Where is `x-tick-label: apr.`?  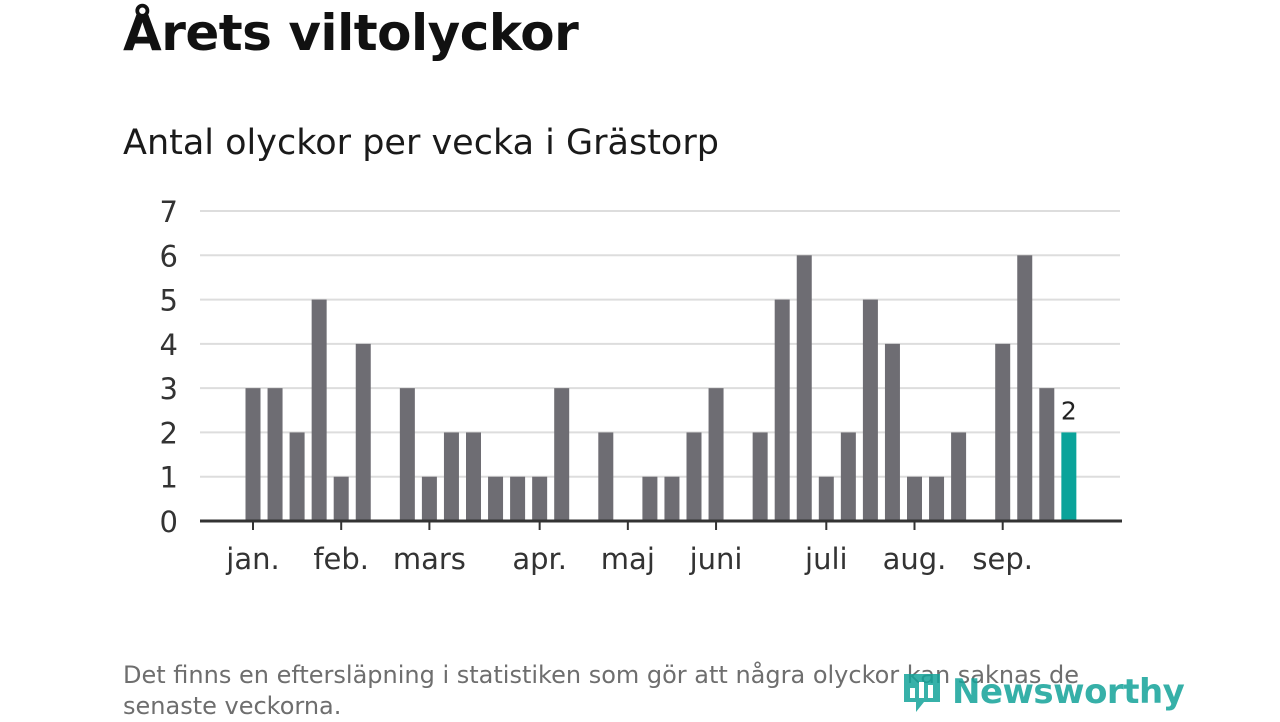 x-tick-label: apr. is located at coordinates (539, 559).